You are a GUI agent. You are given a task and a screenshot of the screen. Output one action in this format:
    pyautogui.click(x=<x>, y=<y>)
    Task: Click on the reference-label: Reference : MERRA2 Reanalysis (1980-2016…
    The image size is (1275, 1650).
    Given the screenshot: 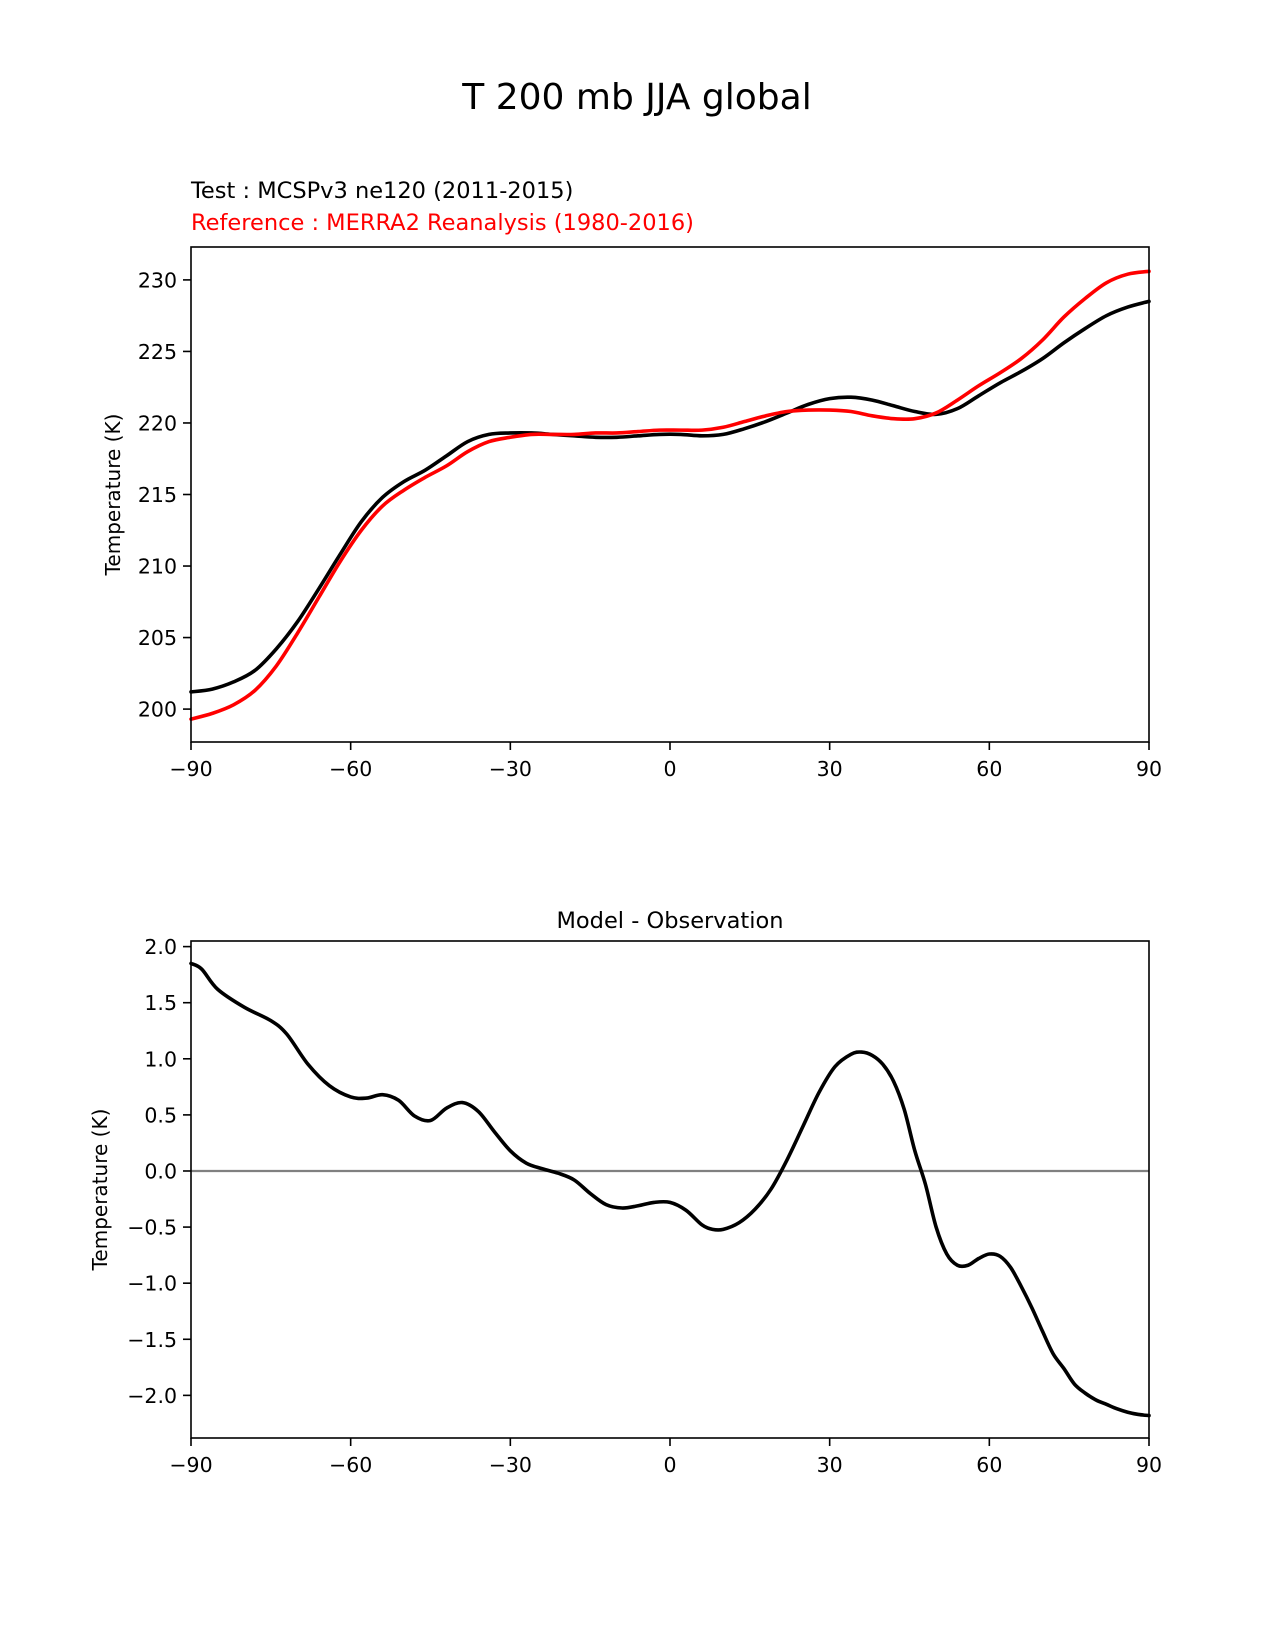 What is the action you would take?
    pyautogui.click(x=442, y=223)
    